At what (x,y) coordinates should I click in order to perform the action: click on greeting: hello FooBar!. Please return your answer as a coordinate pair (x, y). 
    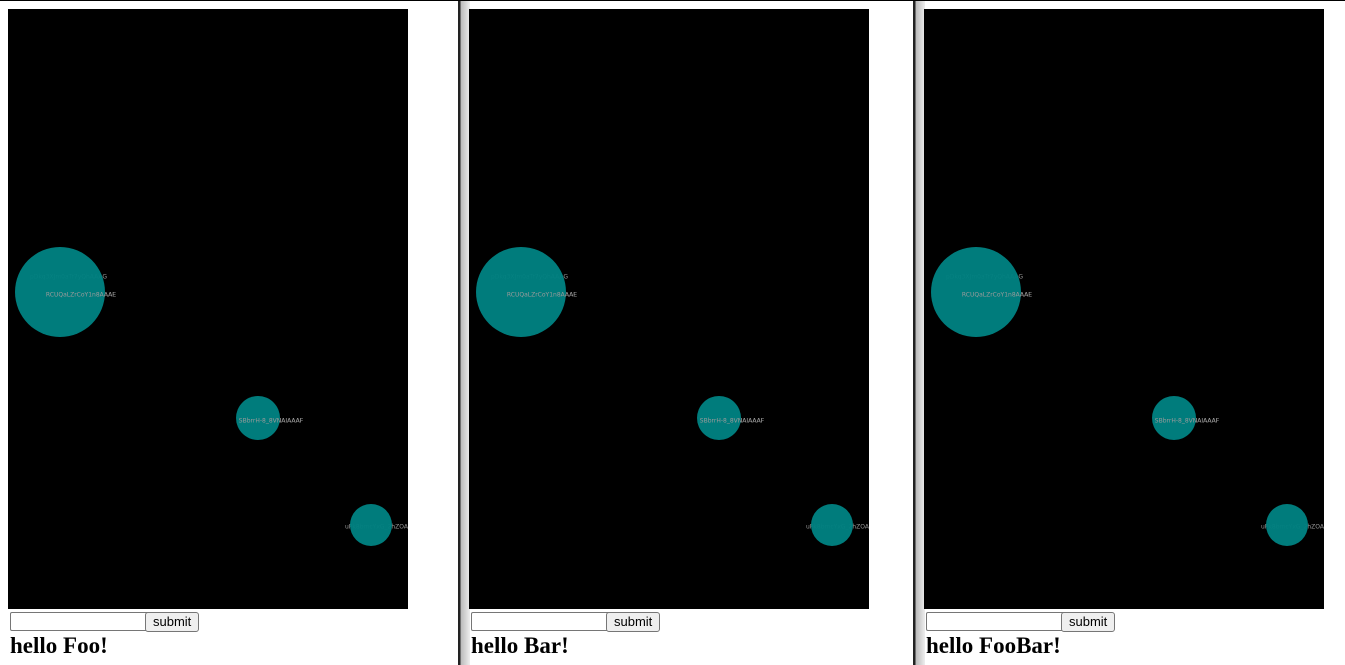
    Looking at the image, I should click on (993, 645).